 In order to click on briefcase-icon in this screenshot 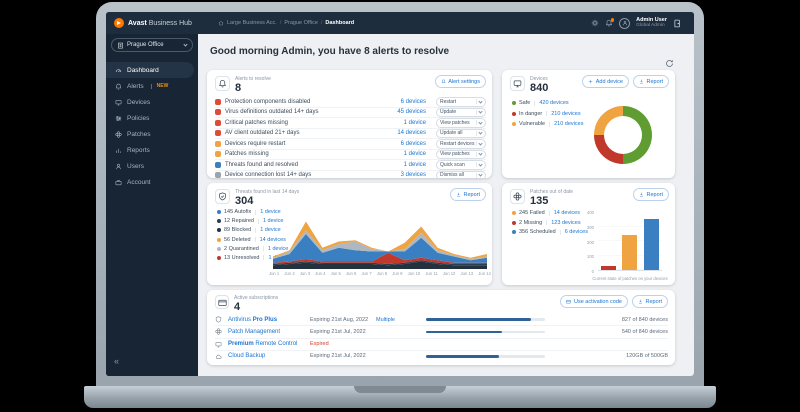, I will do `click(118, 182)`.